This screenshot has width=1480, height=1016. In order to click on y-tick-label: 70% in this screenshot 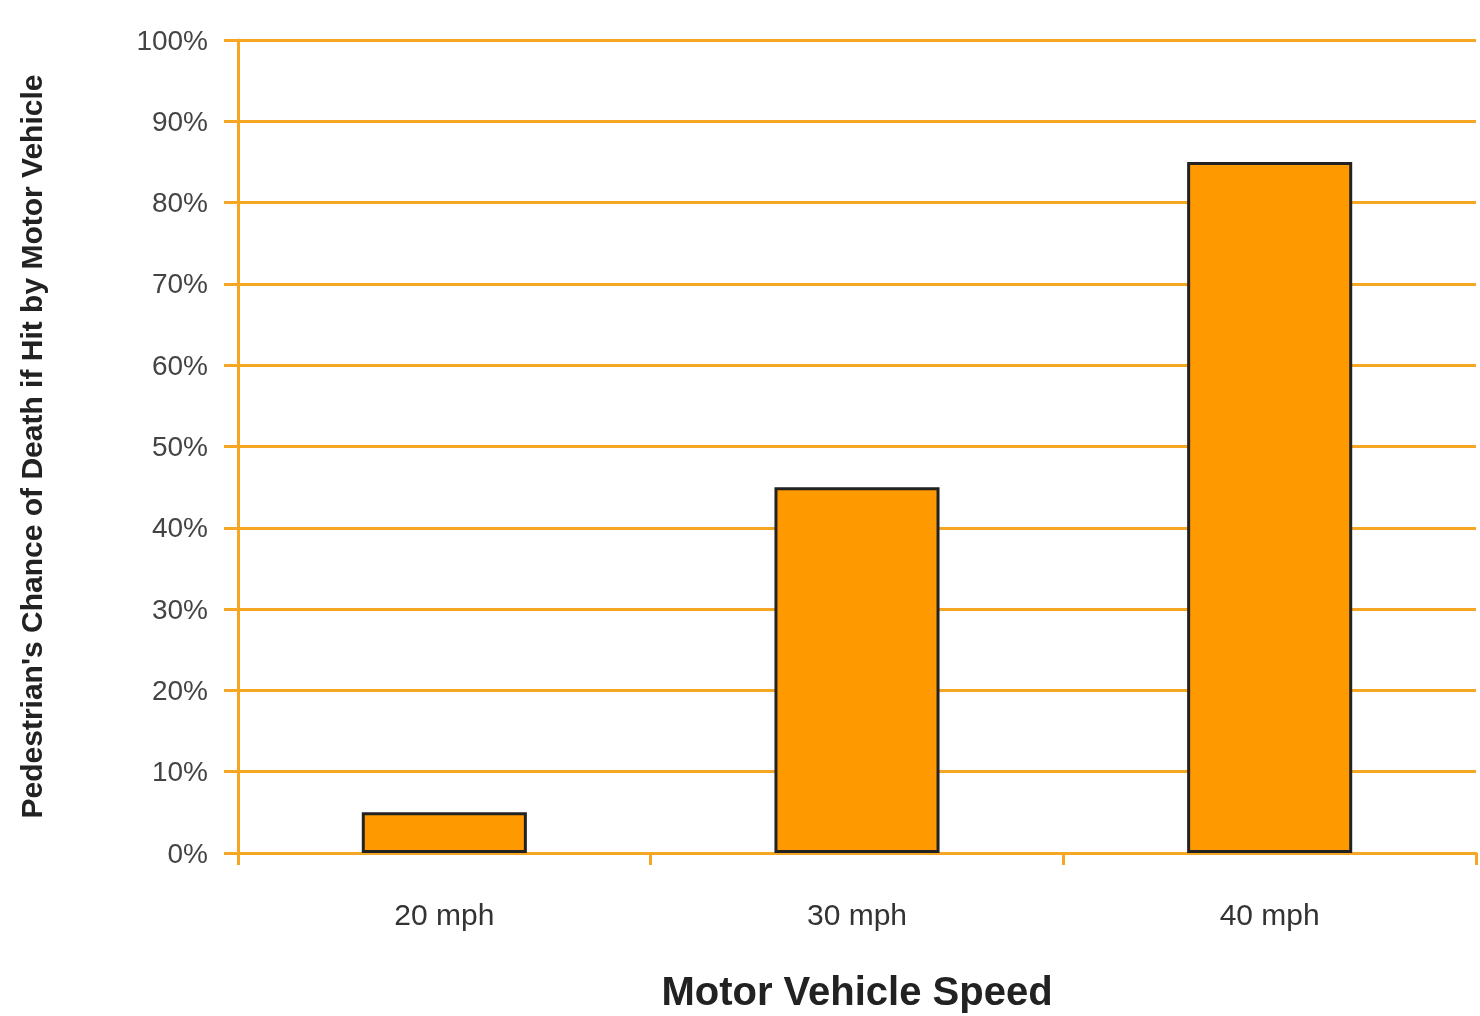, I will do `click(179, 284)`.